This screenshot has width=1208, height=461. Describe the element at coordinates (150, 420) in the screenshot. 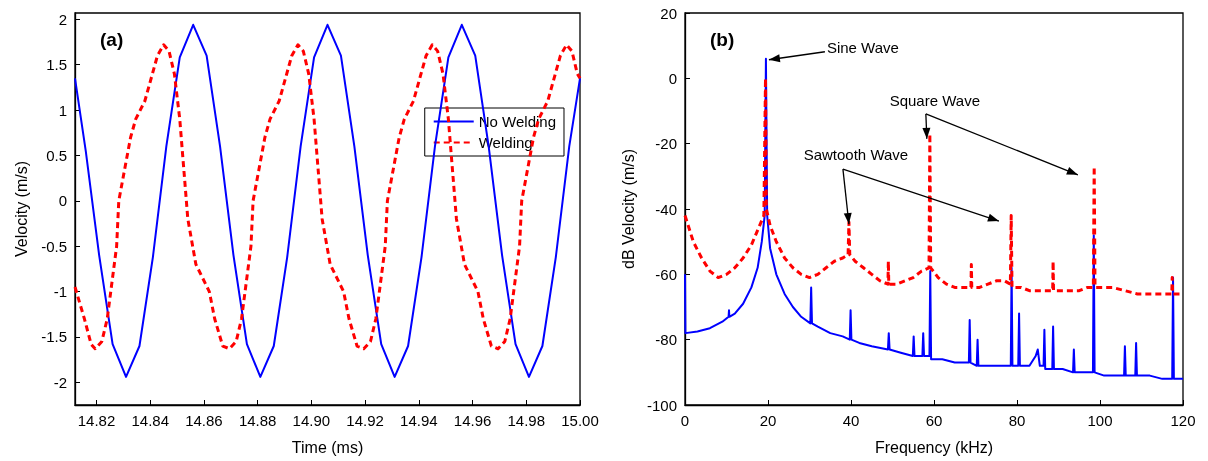

I see `x-tick-label: 14.84` at that location.